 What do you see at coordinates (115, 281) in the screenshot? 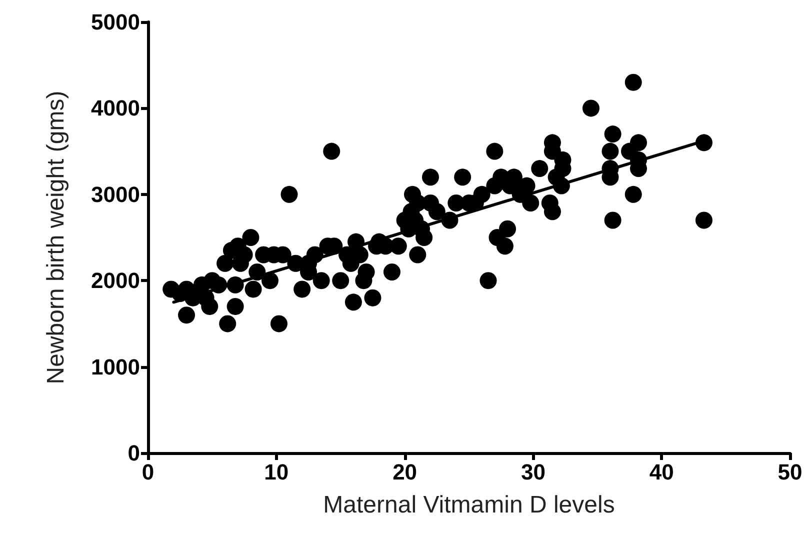
I see `y-tick-label: 2000` at bounding box center [115, 281].